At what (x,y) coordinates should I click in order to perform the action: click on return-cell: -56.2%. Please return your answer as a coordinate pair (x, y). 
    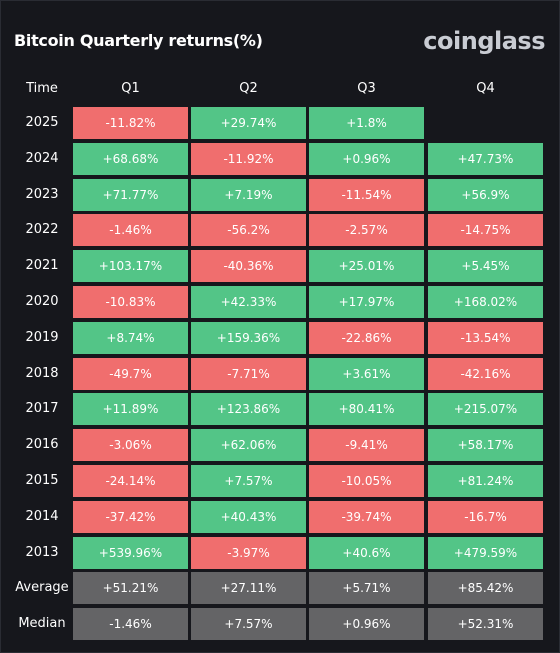
    Looking at the image, I should click on (248, 230).